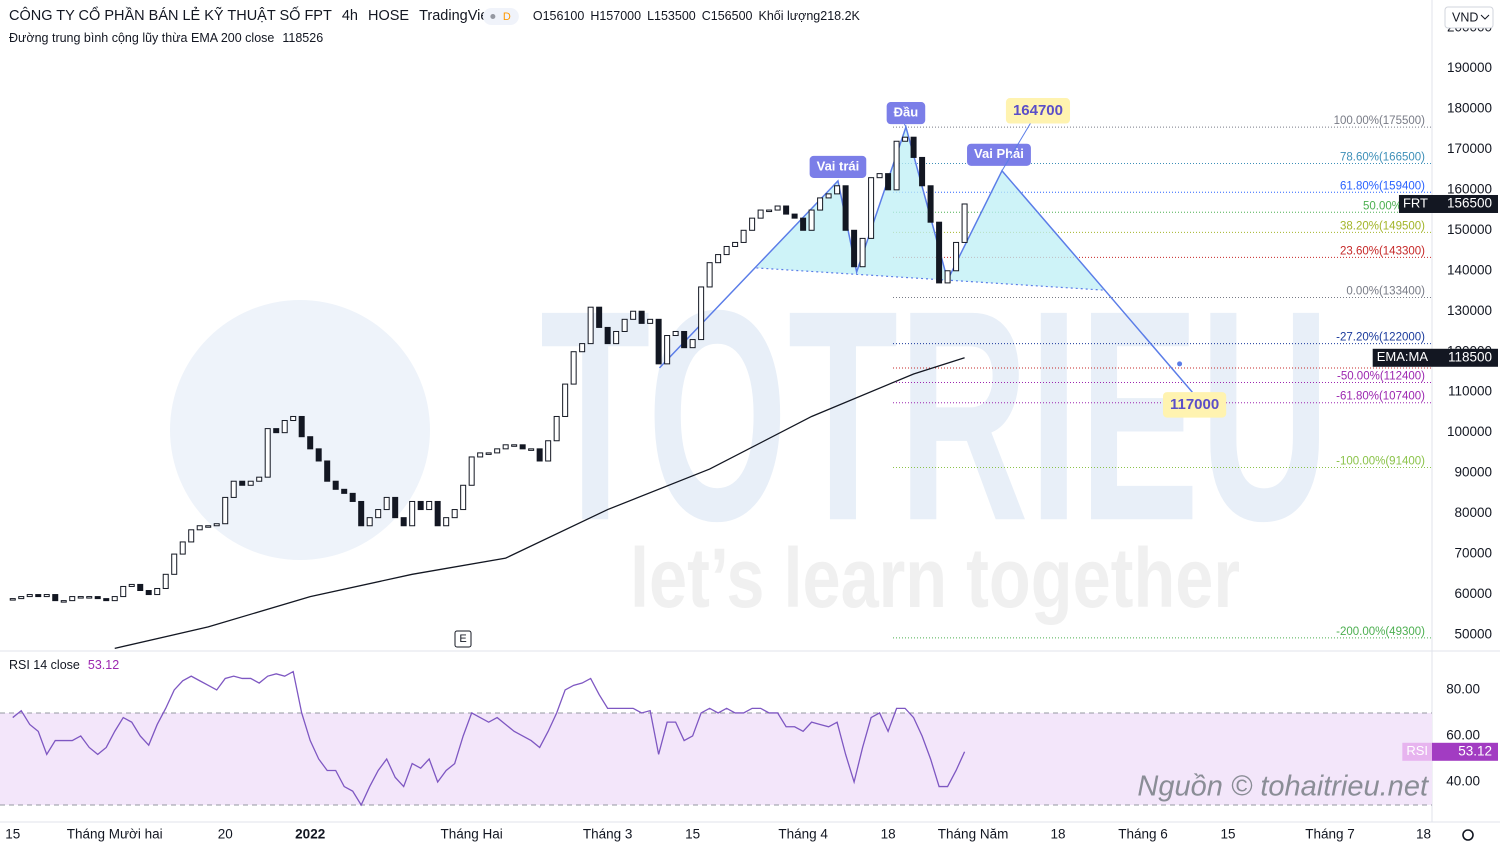 This screenshot has height=854, width=1500. I want to click on target-label-box, so click(1194, 405).